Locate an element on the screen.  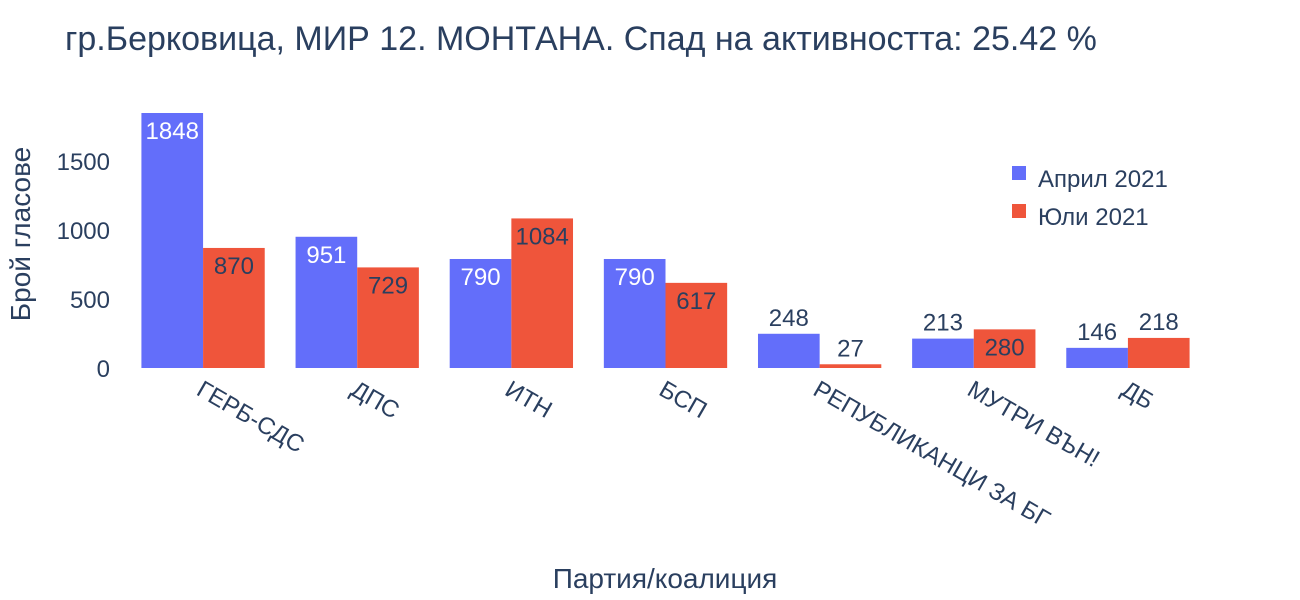
bar-value-label: 870 is located at coordinates (234, 266).